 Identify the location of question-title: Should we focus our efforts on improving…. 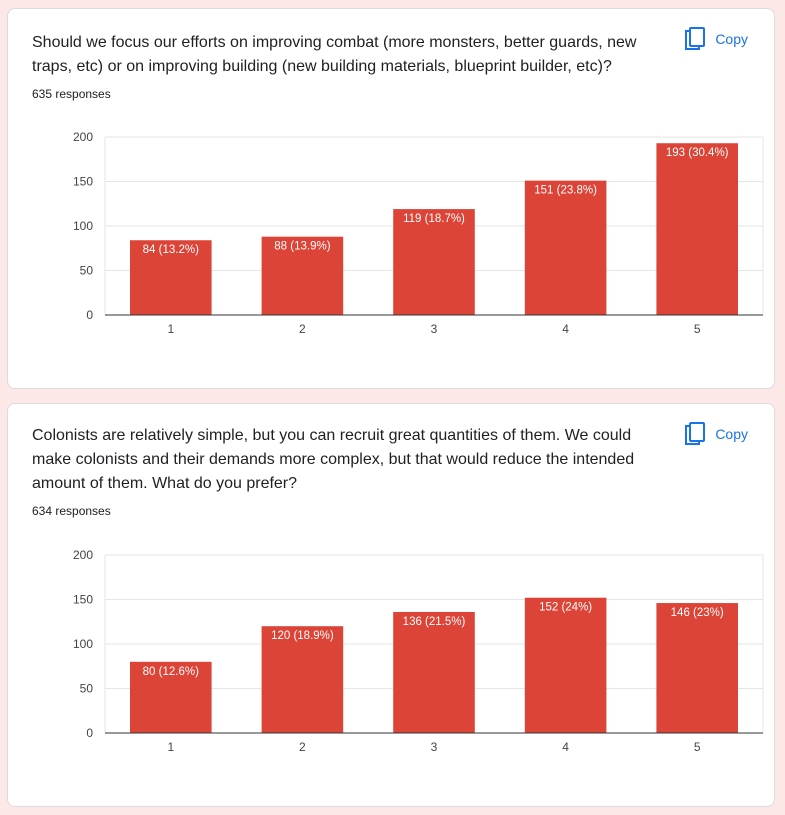
(334, 54).